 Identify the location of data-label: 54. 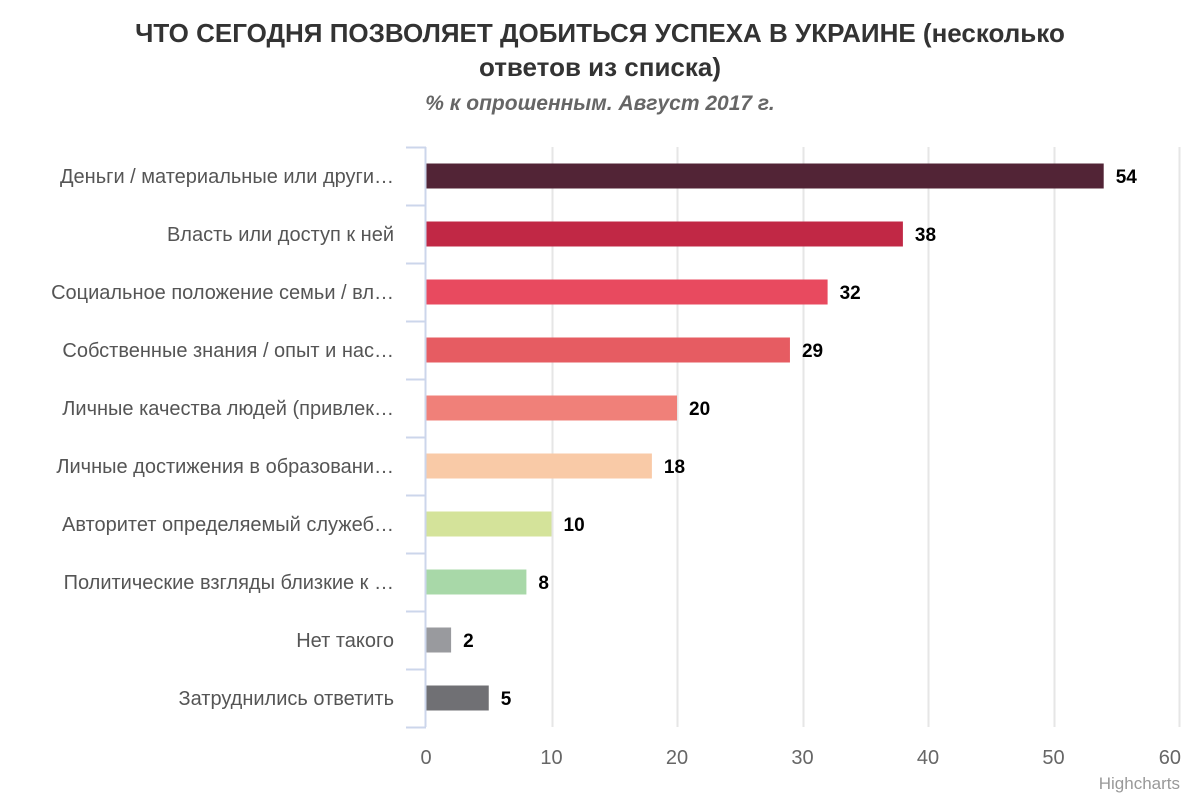
(1127, 177).